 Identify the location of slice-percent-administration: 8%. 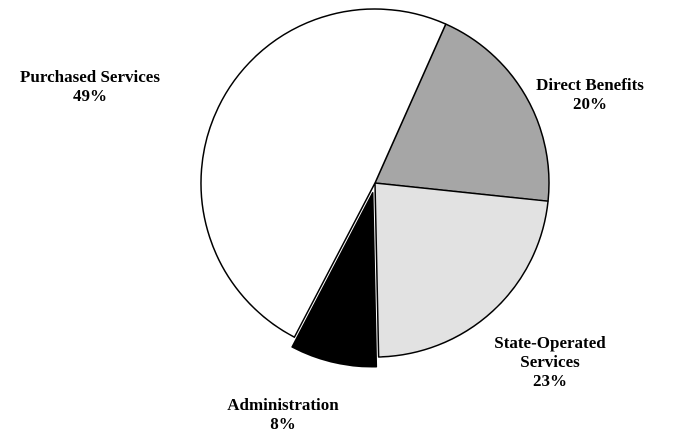
(283, 423).